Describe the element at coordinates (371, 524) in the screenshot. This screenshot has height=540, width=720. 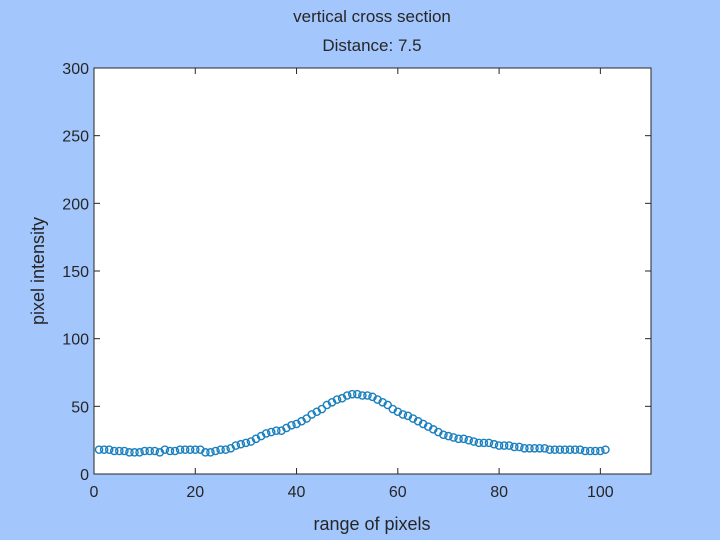
I see `x-axis-label: range of pixels` at that location.